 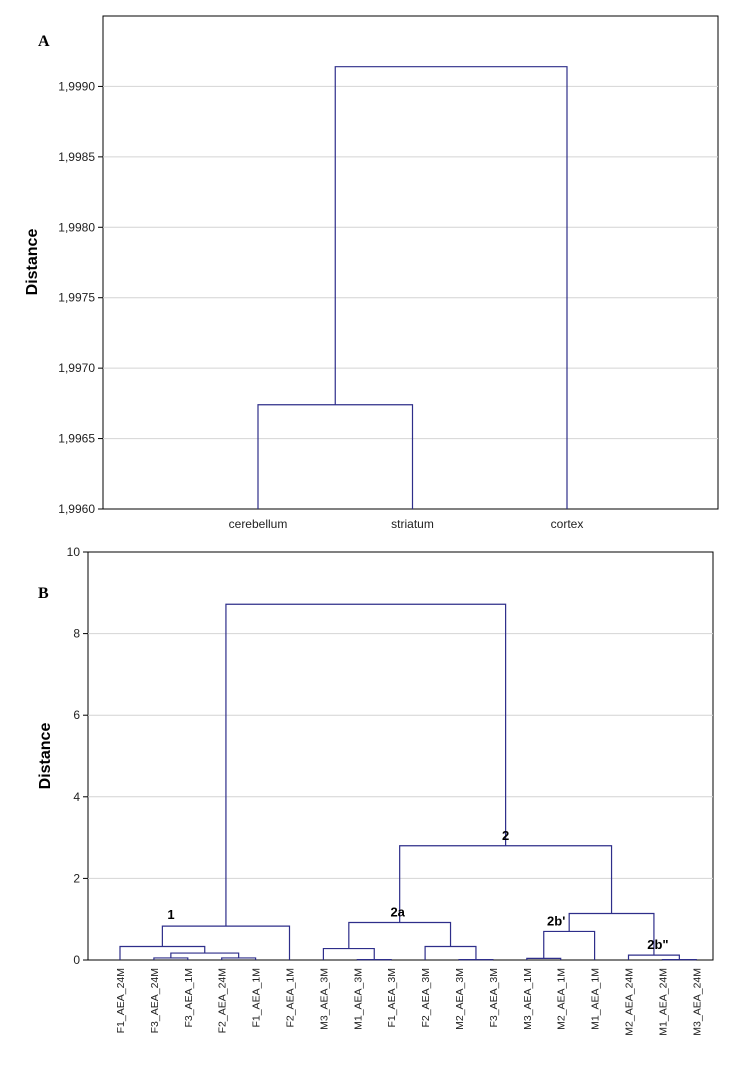 I want to click on panel-b-cluster-labels: 1 2 2a 2b' 2b", so click(x=417, y=890).